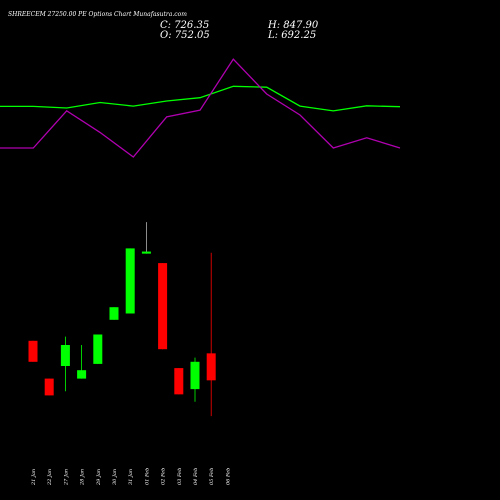 The height and width of the screenshot is (500, 500). What do you see at coordinates (82, 362) in the screenshot?
I see `candle-28-jan` at bounding box center [82, 362].